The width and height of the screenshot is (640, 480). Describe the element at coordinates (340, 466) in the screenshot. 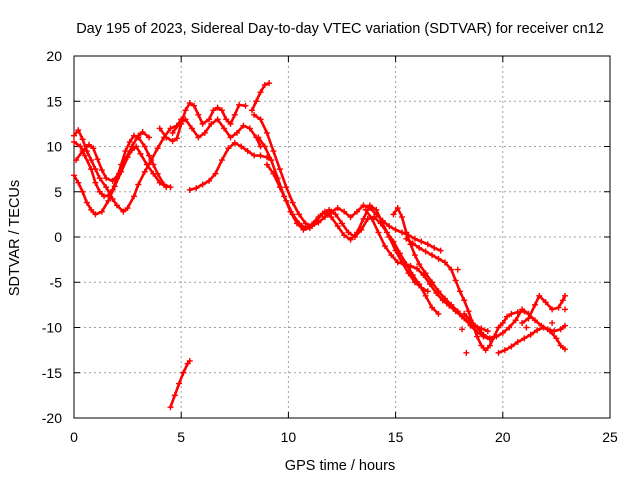

I see `x-axis-label: GPS time / hours` at that location.